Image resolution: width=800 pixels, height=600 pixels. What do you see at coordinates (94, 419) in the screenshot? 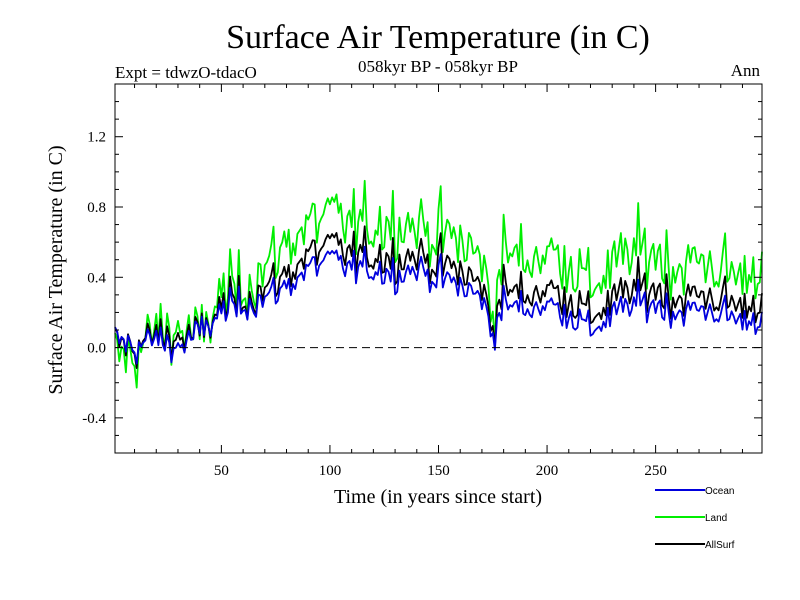
I see `y-tick-label: -0.4` at bounding box center [94, 419].